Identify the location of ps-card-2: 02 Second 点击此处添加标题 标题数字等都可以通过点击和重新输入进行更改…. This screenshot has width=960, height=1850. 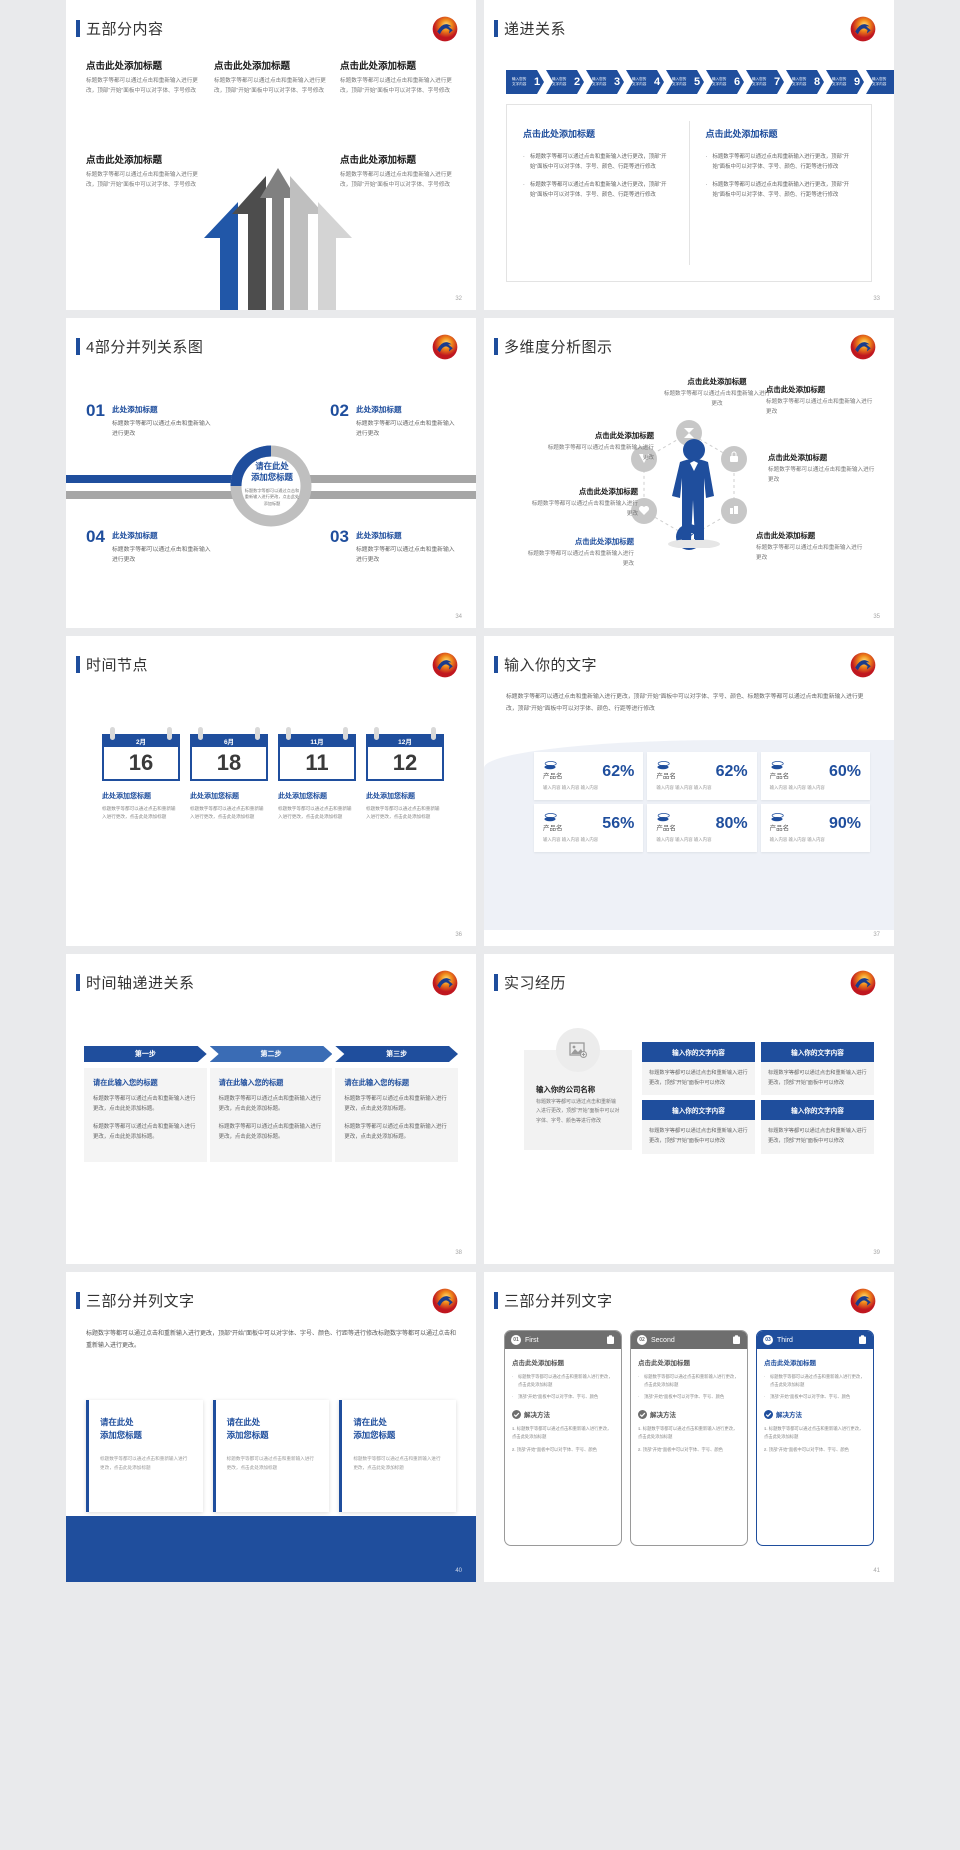
(689, 1438).